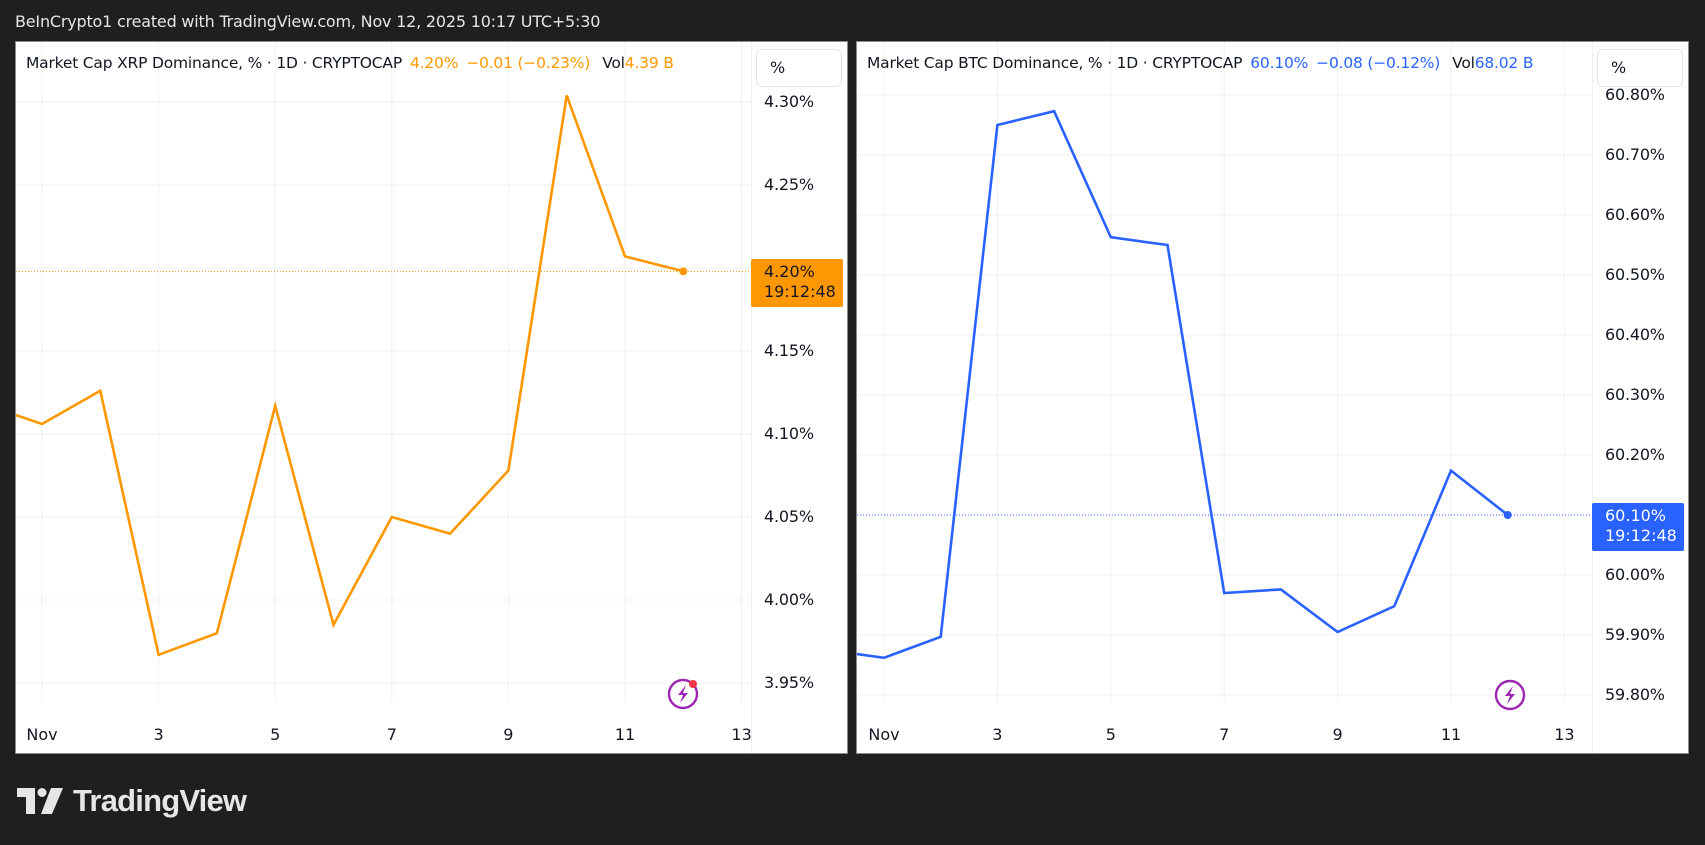 This screenshot has width=1705, height=845. What do you see at coordinates (789, 271) in the screenshot?
I see `last-price: 4.20%` at bounding box center [789, 271].